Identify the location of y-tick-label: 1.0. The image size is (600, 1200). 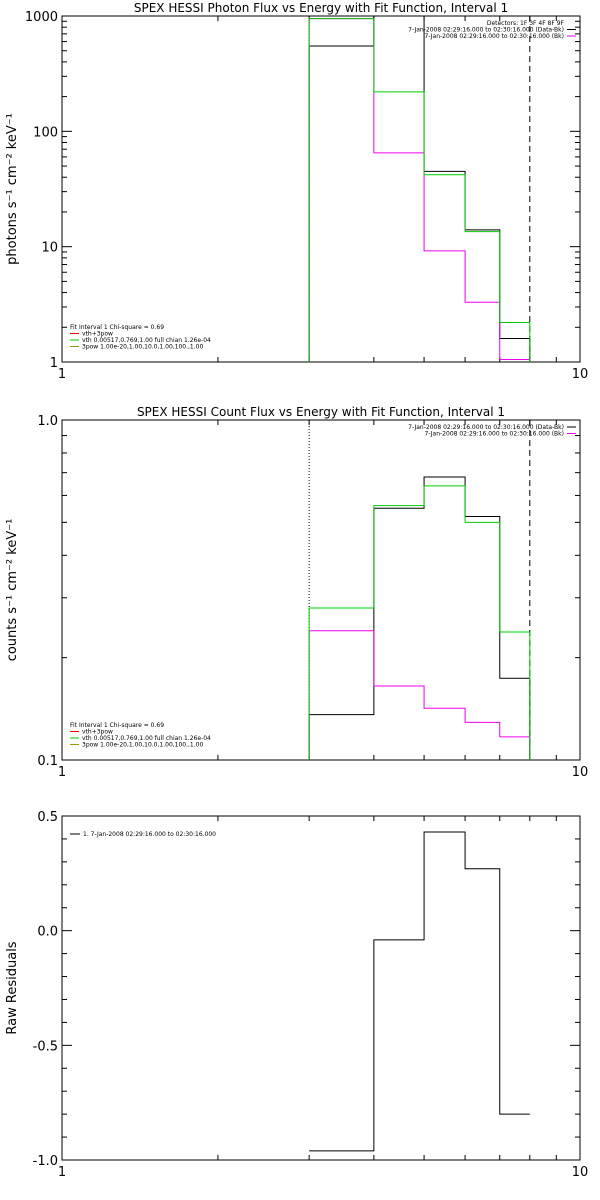
(47, 421).